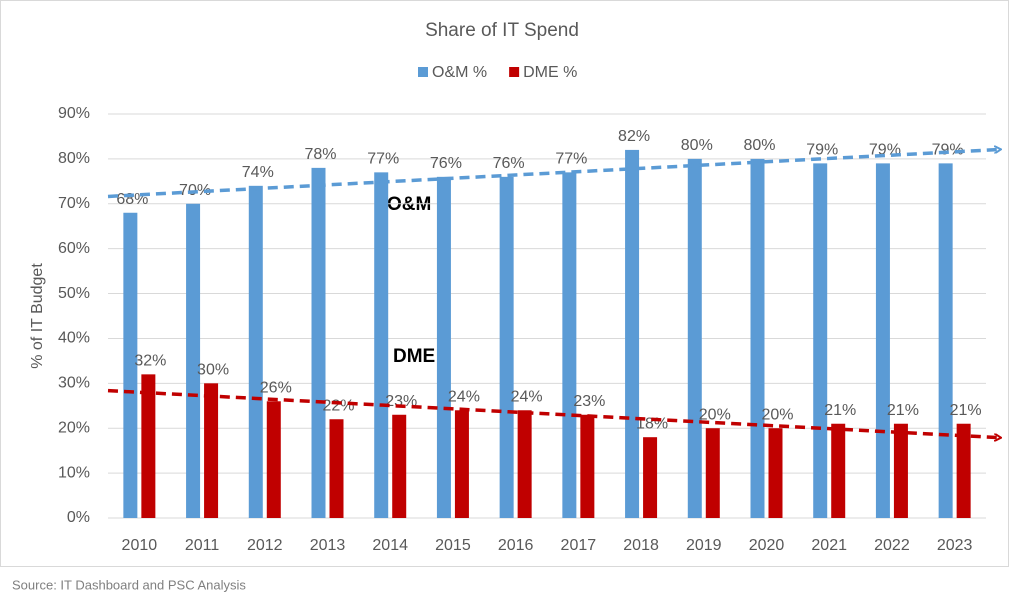 The image size is (1024, 604). What do you see at coordinates (579, 545) in the screenshot?
I see `x-tick-label: 2017` at bounding box center [579, 545].